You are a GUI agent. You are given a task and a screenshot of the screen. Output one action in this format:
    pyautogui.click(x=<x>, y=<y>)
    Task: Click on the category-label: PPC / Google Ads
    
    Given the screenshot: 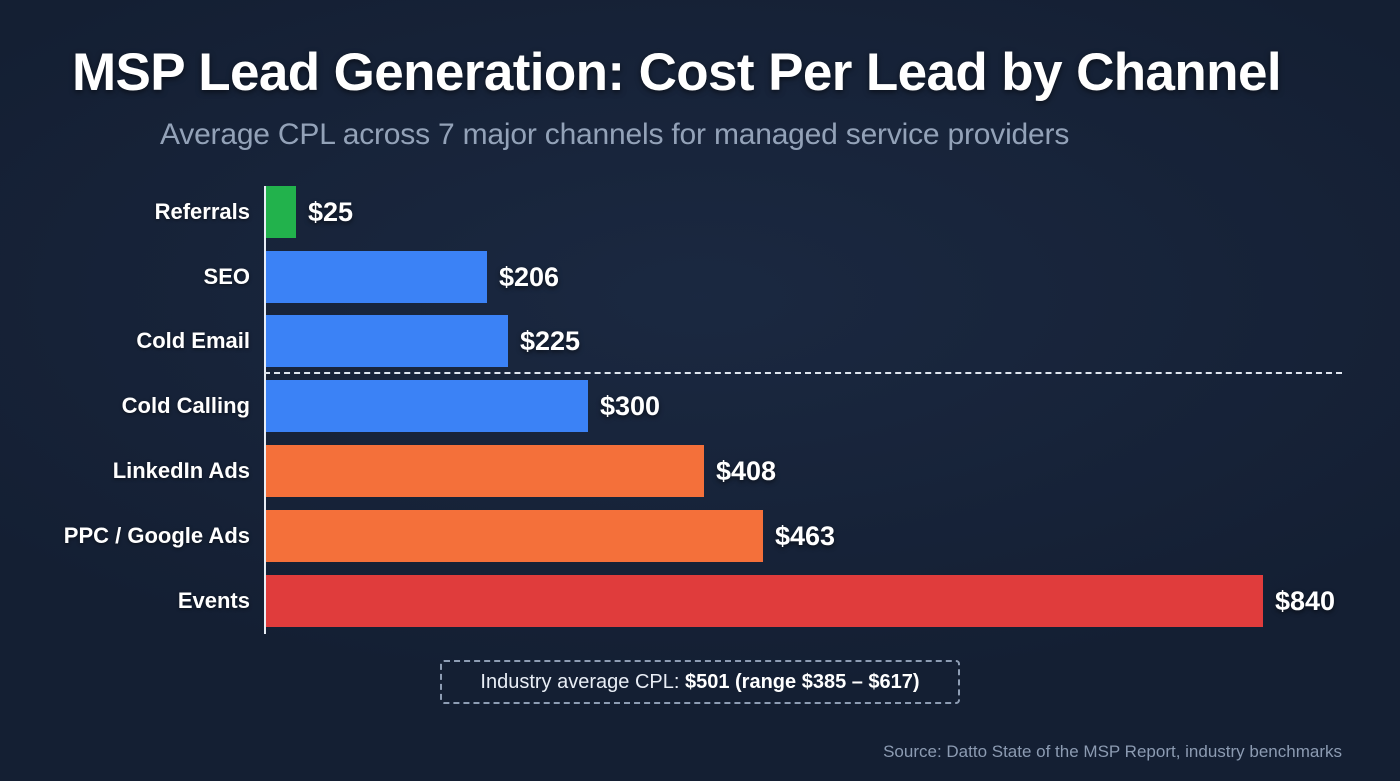 What is the action you would take?
    pyautogui.click(x=156, y=535)
    